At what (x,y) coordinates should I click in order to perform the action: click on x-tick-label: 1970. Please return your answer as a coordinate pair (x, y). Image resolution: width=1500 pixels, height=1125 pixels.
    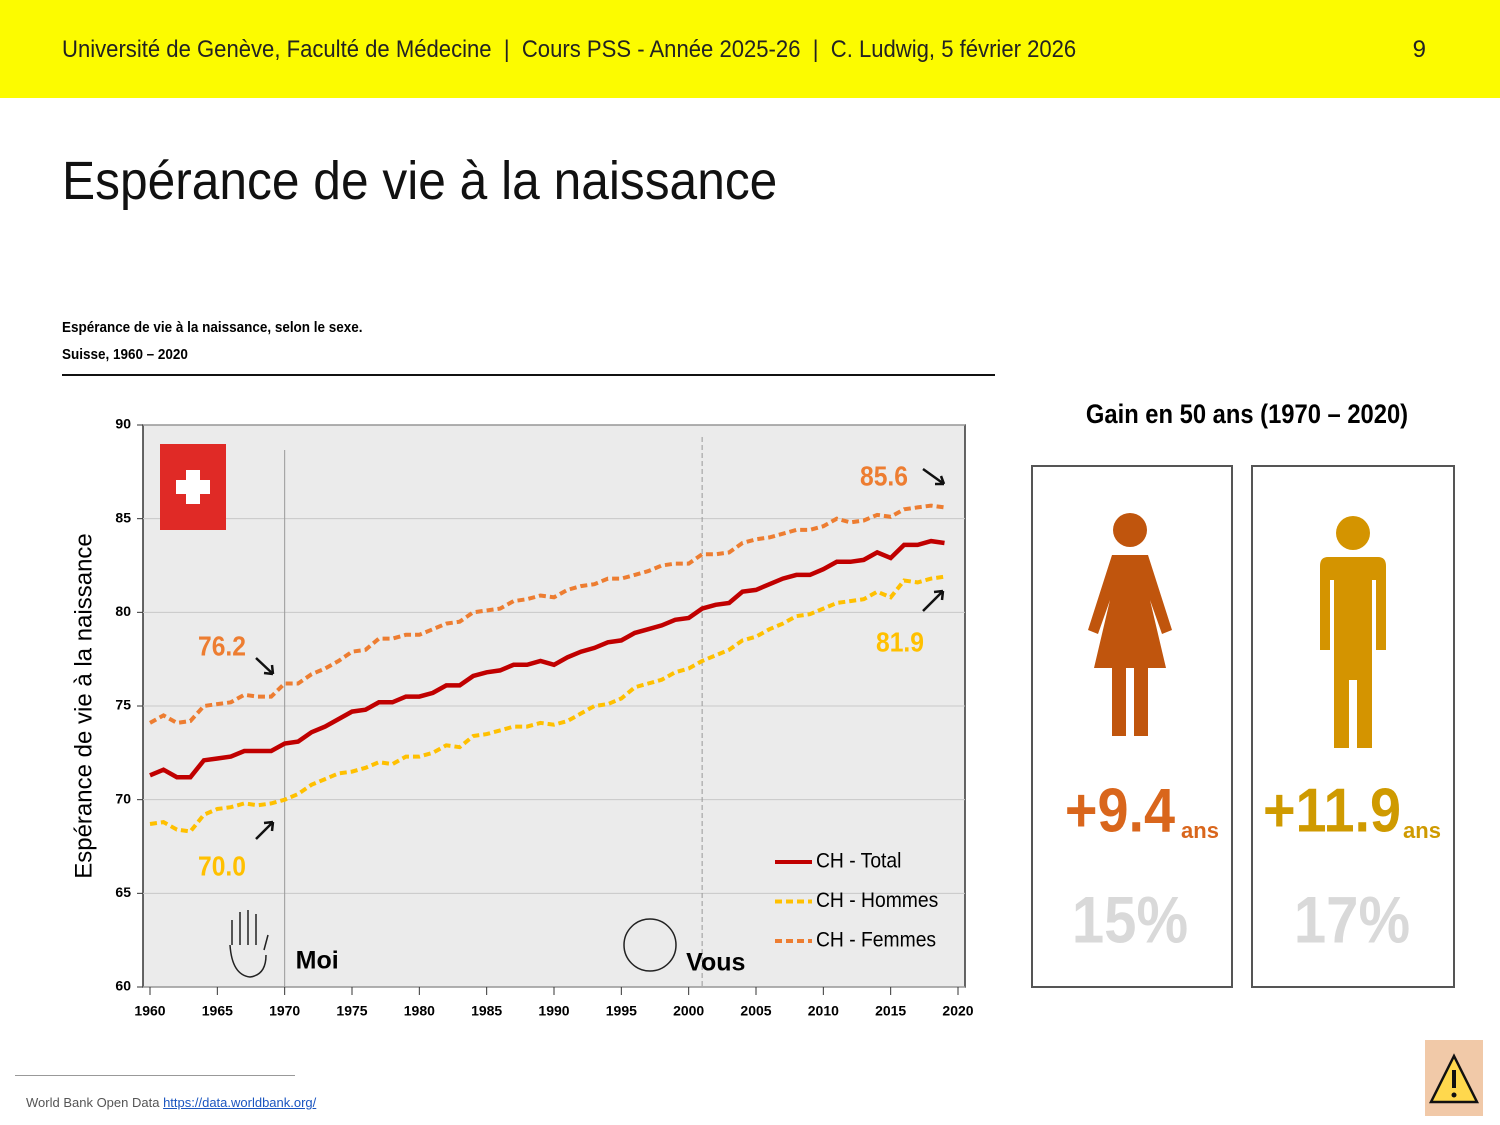
    Looking at the image, I should click on (284, 1011).